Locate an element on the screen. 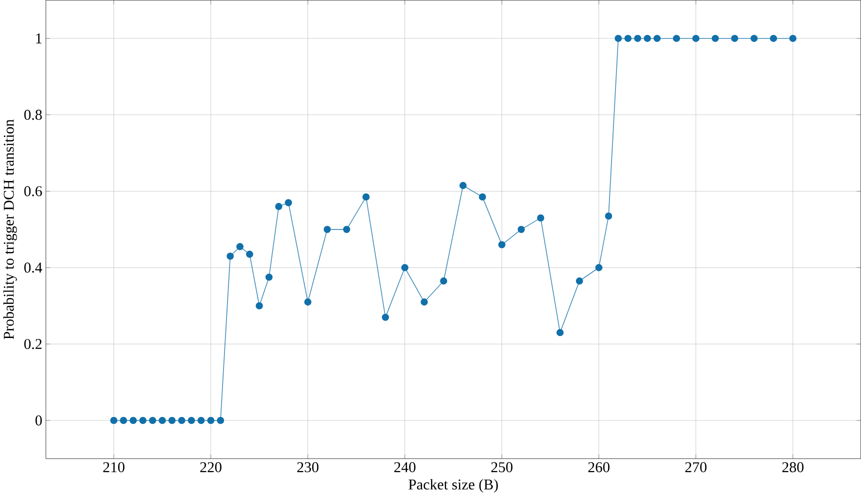 Image resolution: width=861 pixels, height=496 pixels. x-tick-label: 240 is located at coordinates (405, 467).